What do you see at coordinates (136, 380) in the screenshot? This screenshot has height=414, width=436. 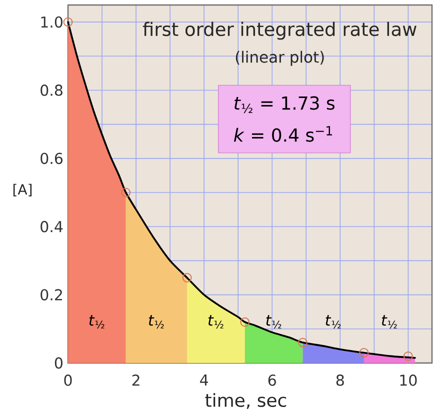 I see `x-tick-label: 2` at bounding box center [136, 380].